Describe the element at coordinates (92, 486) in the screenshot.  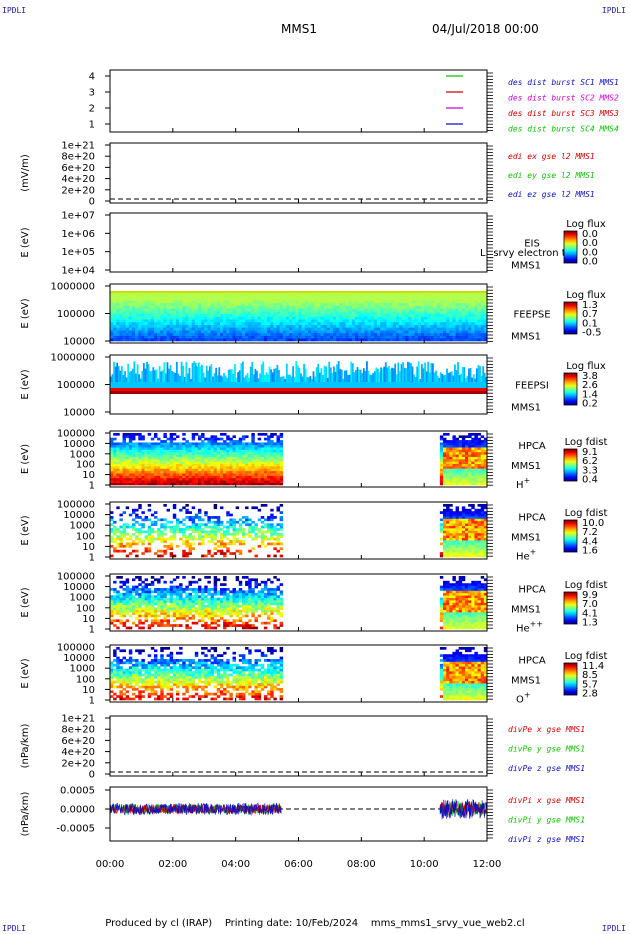
I see `y-tick-label: 1` at that location.